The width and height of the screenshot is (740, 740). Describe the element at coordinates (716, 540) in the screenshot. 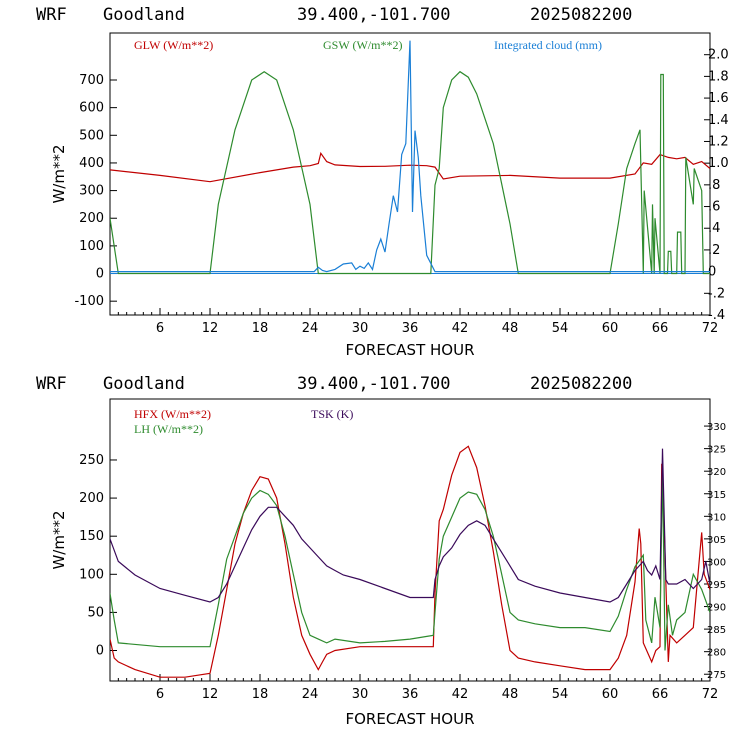

I see `y2-tick-label: 305` at that location.